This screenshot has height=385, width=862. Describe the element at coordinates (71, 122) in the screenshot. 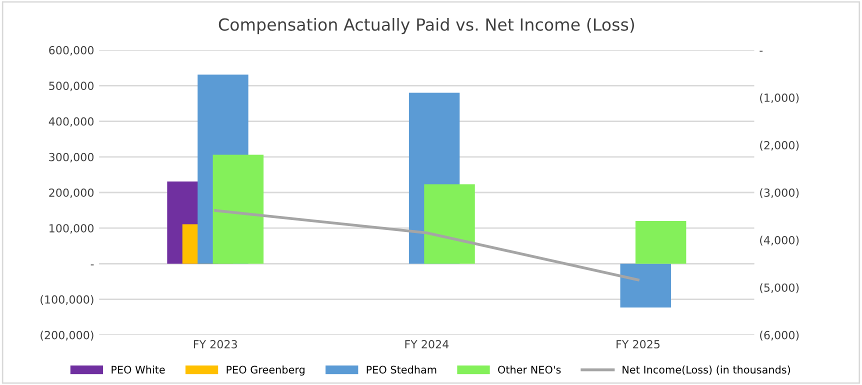

I see `y-tick-label: 400,000` at that location.